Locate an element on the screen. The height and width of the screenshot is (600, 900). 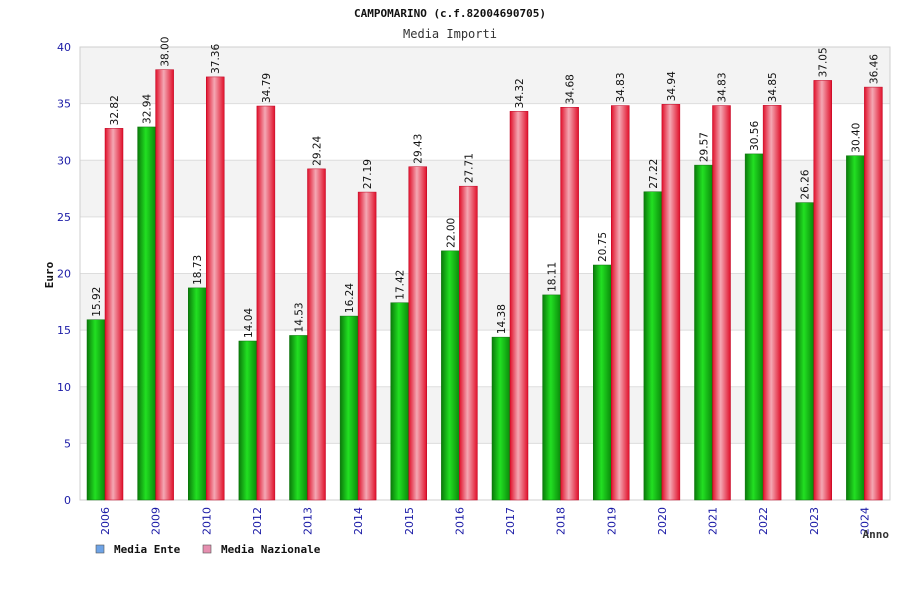
x-tick-label-2009: 2009 is located at coordinates (156, 521).